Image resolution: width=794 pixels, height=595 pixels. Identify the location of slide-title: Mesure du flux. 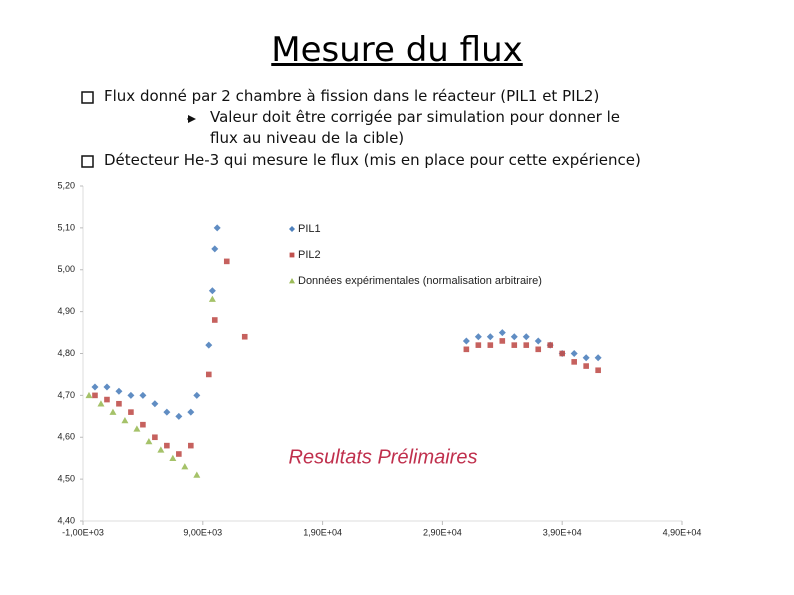
(397, 50).